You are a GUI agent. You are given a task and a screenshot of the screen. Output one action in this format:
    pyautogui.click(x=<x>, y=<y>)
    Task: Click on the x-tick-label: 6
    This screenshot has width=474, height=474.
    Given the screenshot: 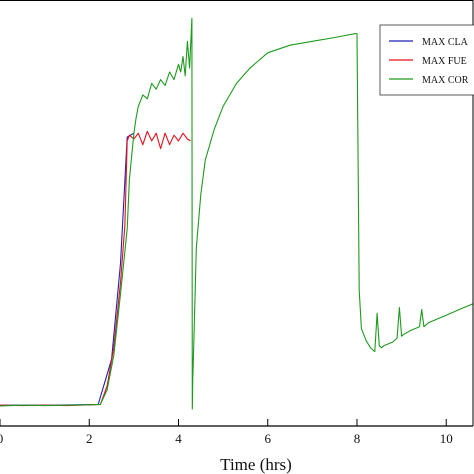 What is the action you would take?
    pyautogui.click(x=267, y=438)
    